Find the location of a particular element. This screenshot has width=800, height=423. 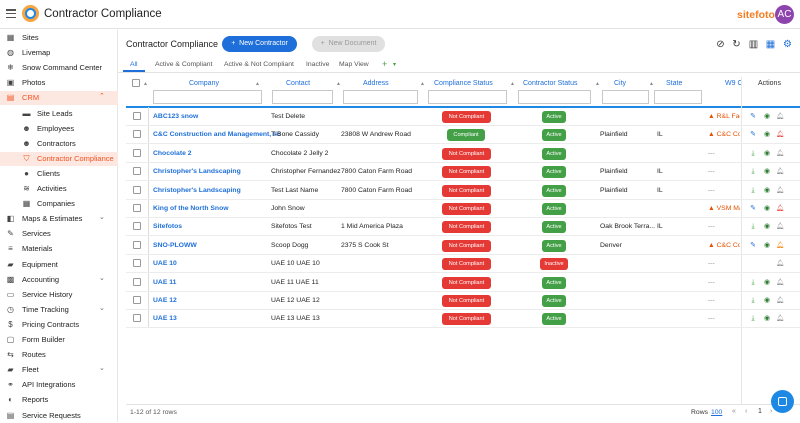

column-header: State is located at coordinates (674, 83).